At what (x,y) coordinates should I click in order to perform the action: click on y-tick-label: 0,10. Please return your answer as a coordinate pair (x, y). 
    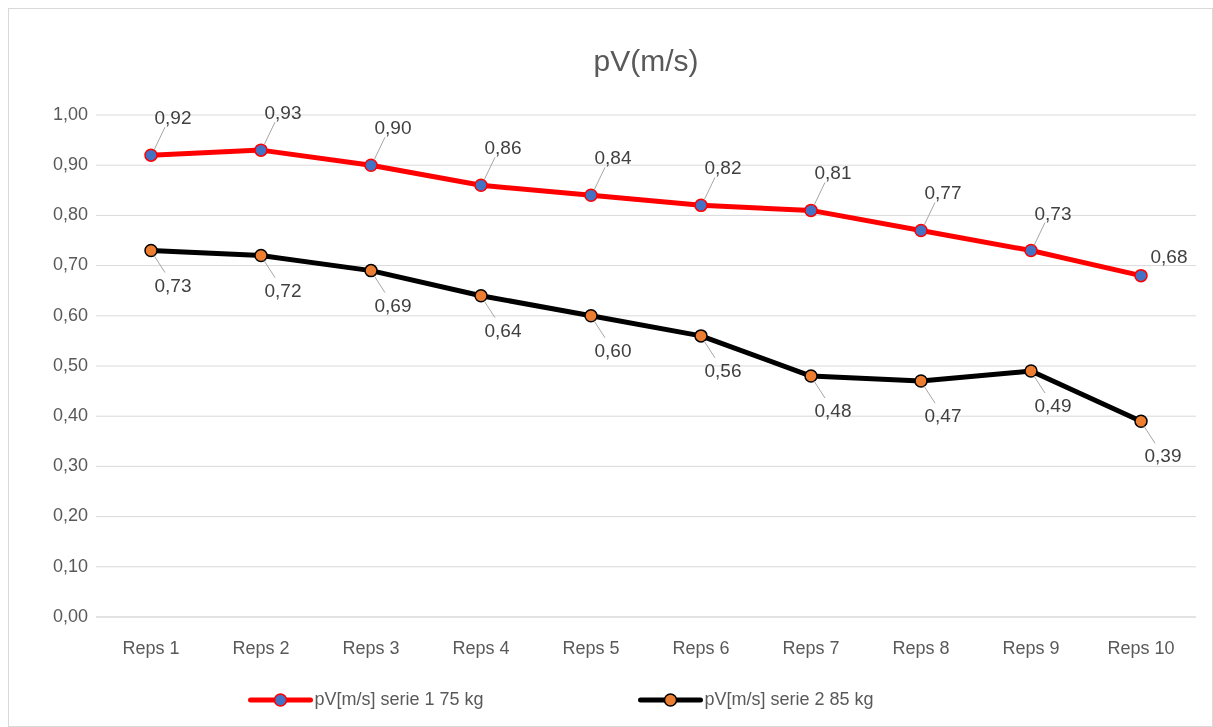
    Looking at the image, I should click on (70, 565).